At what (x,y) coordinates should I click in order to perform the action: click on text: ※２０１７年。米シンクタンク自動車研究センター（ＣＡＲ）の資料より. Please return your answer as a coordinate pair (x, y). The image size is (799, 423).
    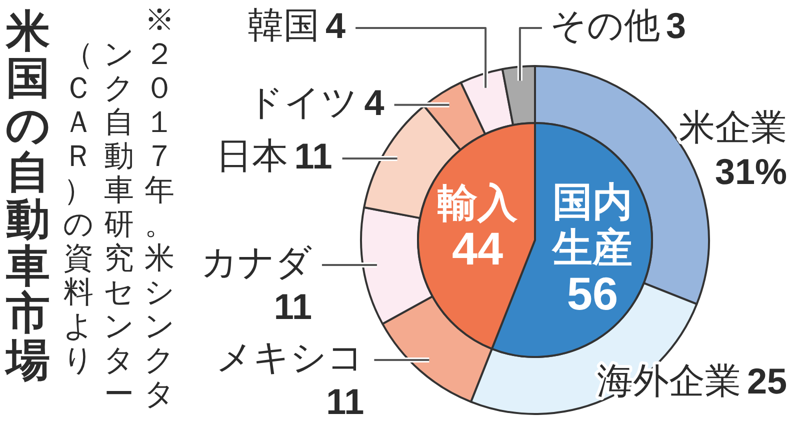
    Looking at the image, I should click on (119, 207).